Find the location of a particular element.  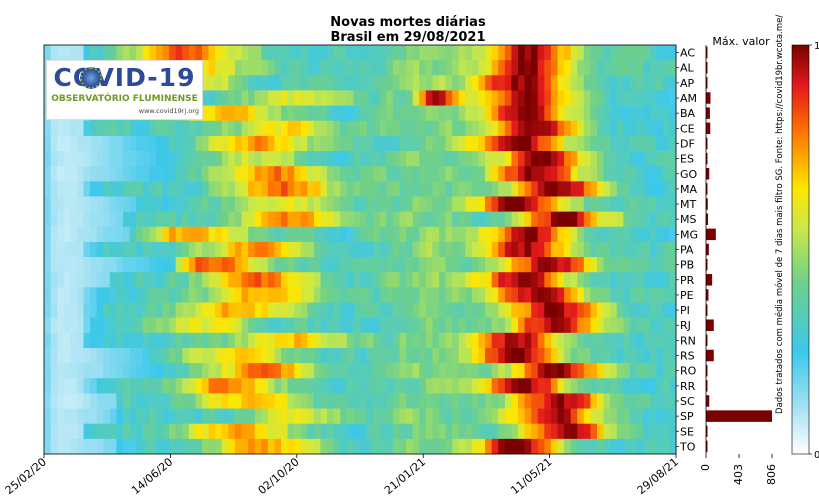

bar-PI is located at coordinates (707, 310).